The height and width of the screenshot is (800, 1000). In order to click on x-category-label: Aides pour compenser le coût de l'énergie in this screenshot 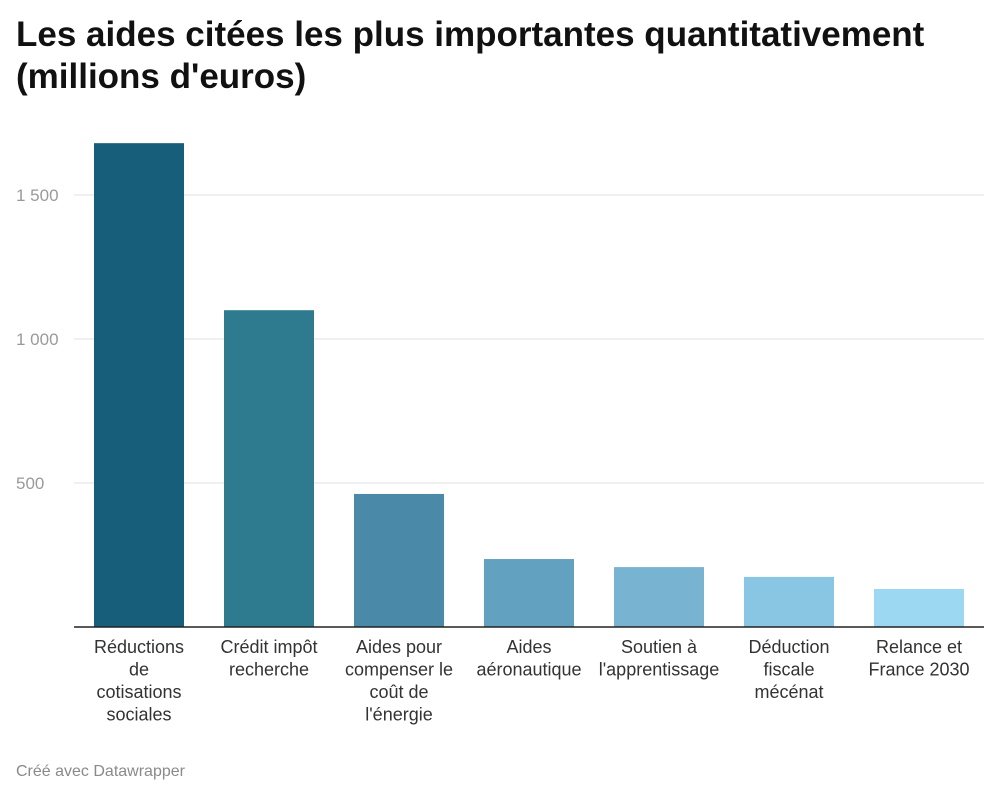, I will do `click(399, 681)`.